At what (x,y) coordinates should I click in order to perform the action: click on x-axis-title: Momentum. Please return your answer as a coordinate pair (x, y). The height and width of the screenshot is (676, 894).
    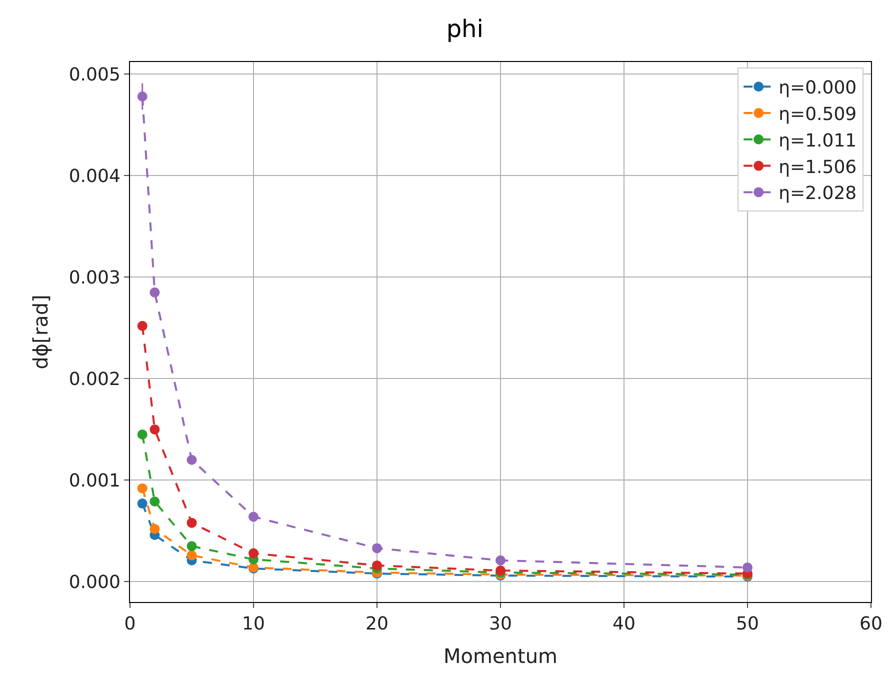
    Looking at the image, I should click on (501, 656).